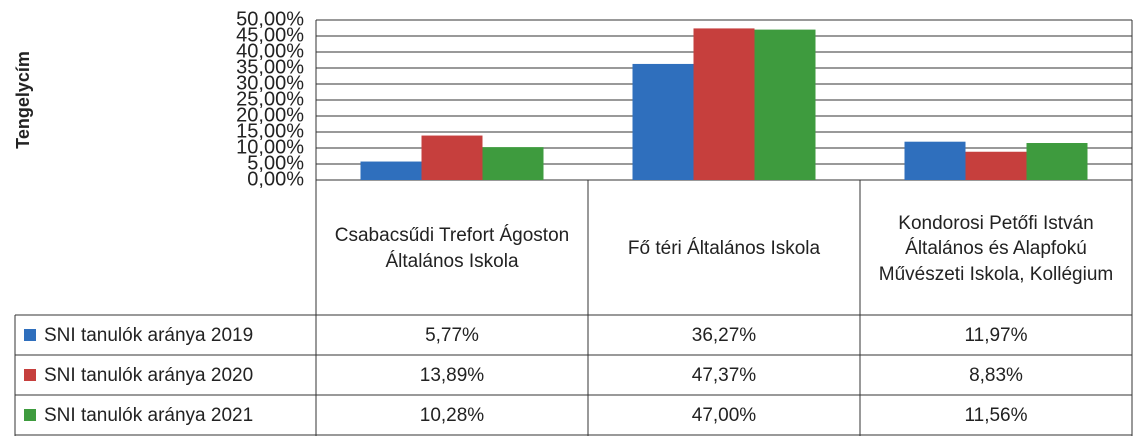 This screenshot has height=436, width=1133. What do you see at coordinates (452, 415) in the screenshot?
I see `table-value: 10,28%` at bounding box center [452, 415].